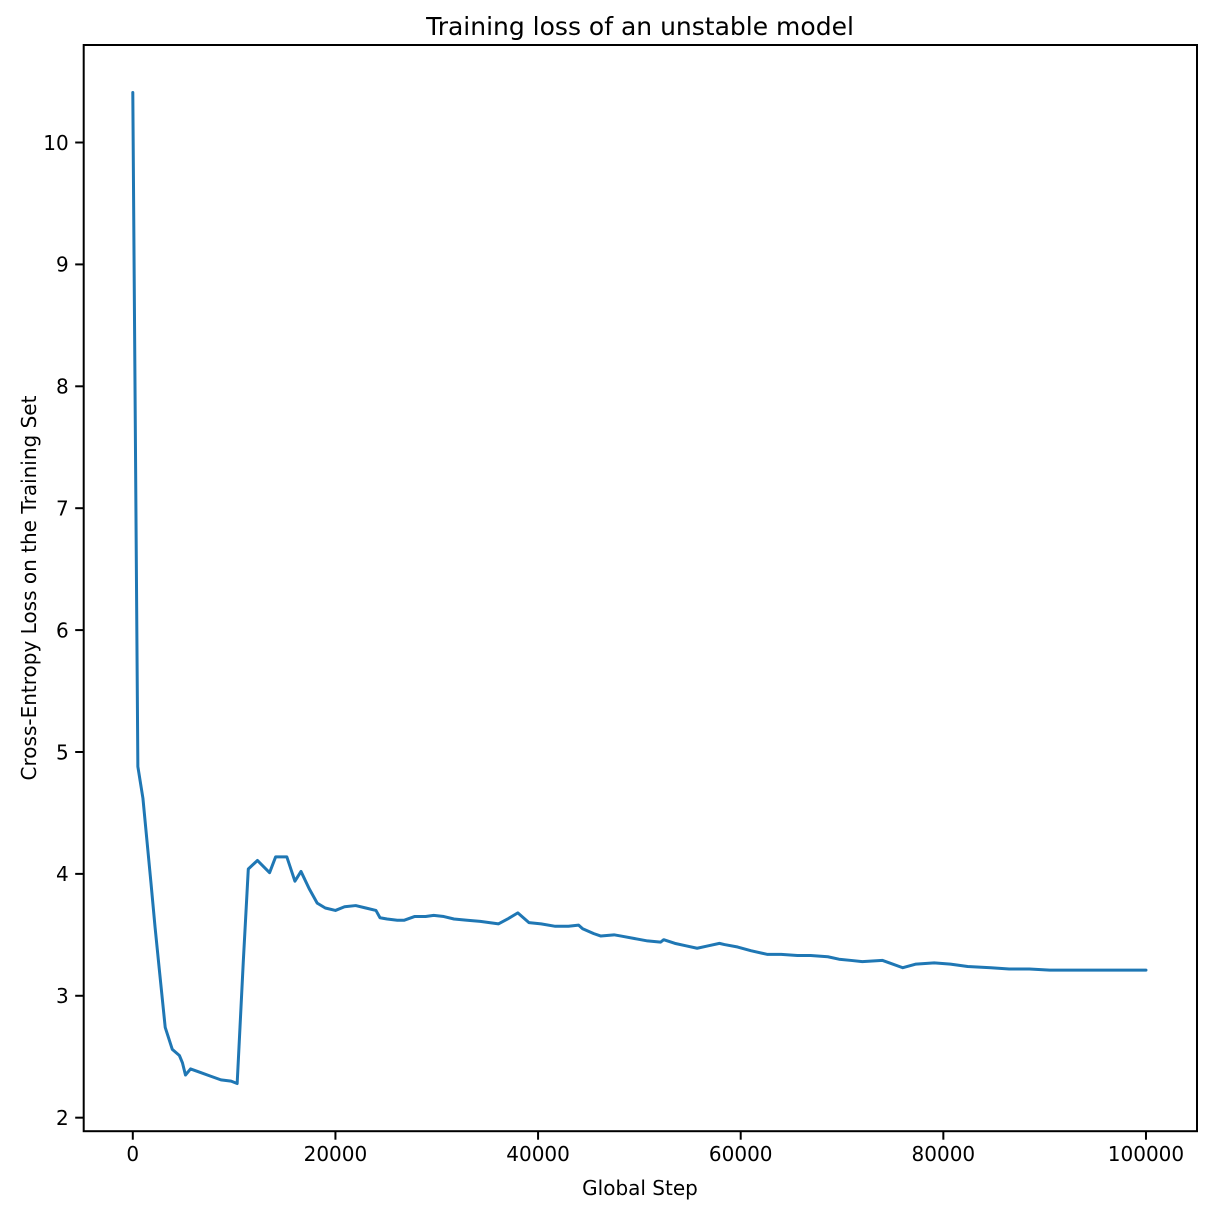 This screenshot has height=1207, width=1211. I want to click on x-tick-label: 60000, so click(741, 1154).